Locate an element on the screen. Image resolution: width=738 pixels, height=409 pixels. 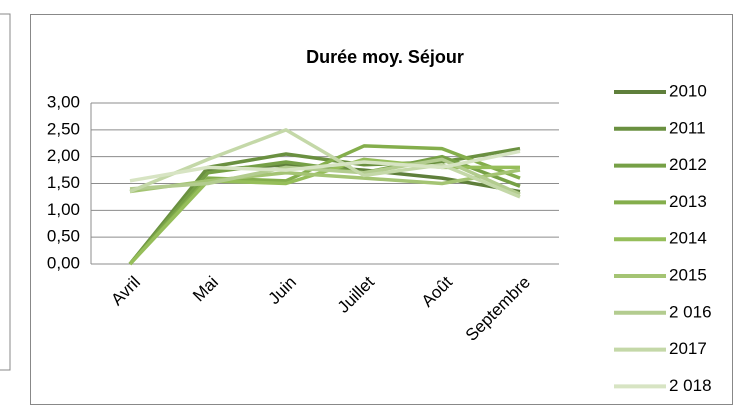
legend-label: 2014 is located at coordinates (688, 238).